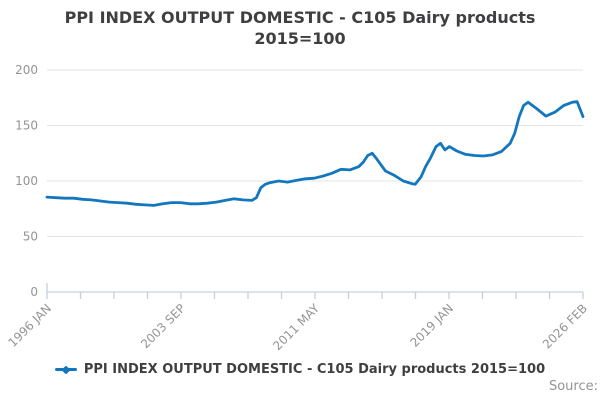 The image size is (600, 400). What do you see at coordinates (34, 292) in the screenshot?
I see `y-tick-label: 0` at bounding box center [34, 292].